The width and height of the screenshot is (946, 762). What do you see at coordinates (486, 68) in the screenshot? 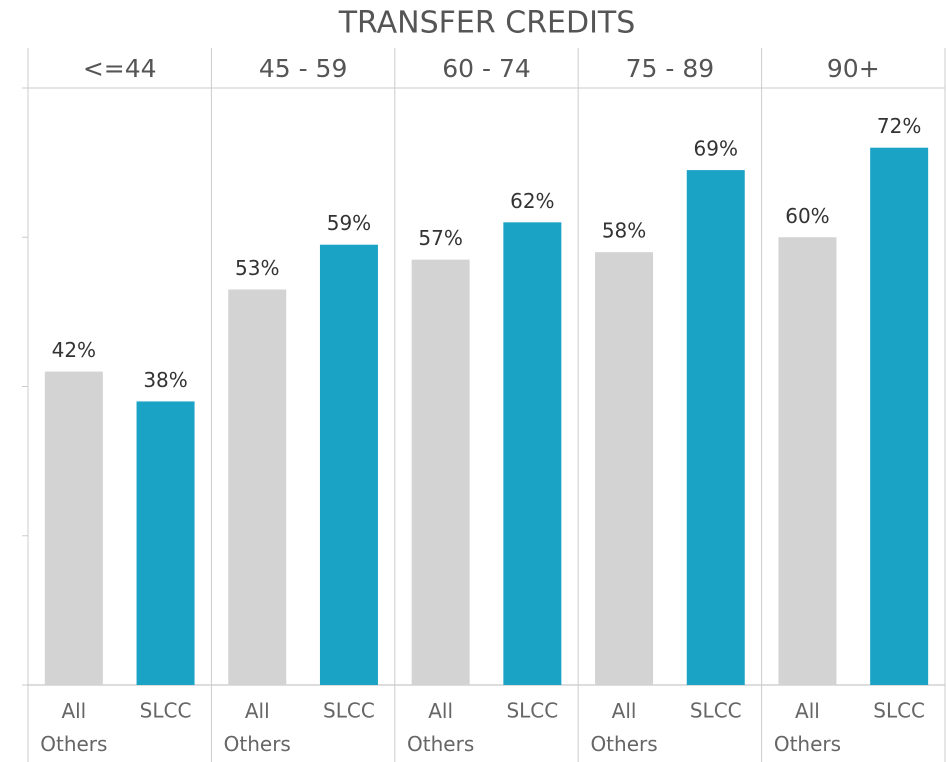
I see `group-label: 60 - 74` at bounding box center [486, 68].